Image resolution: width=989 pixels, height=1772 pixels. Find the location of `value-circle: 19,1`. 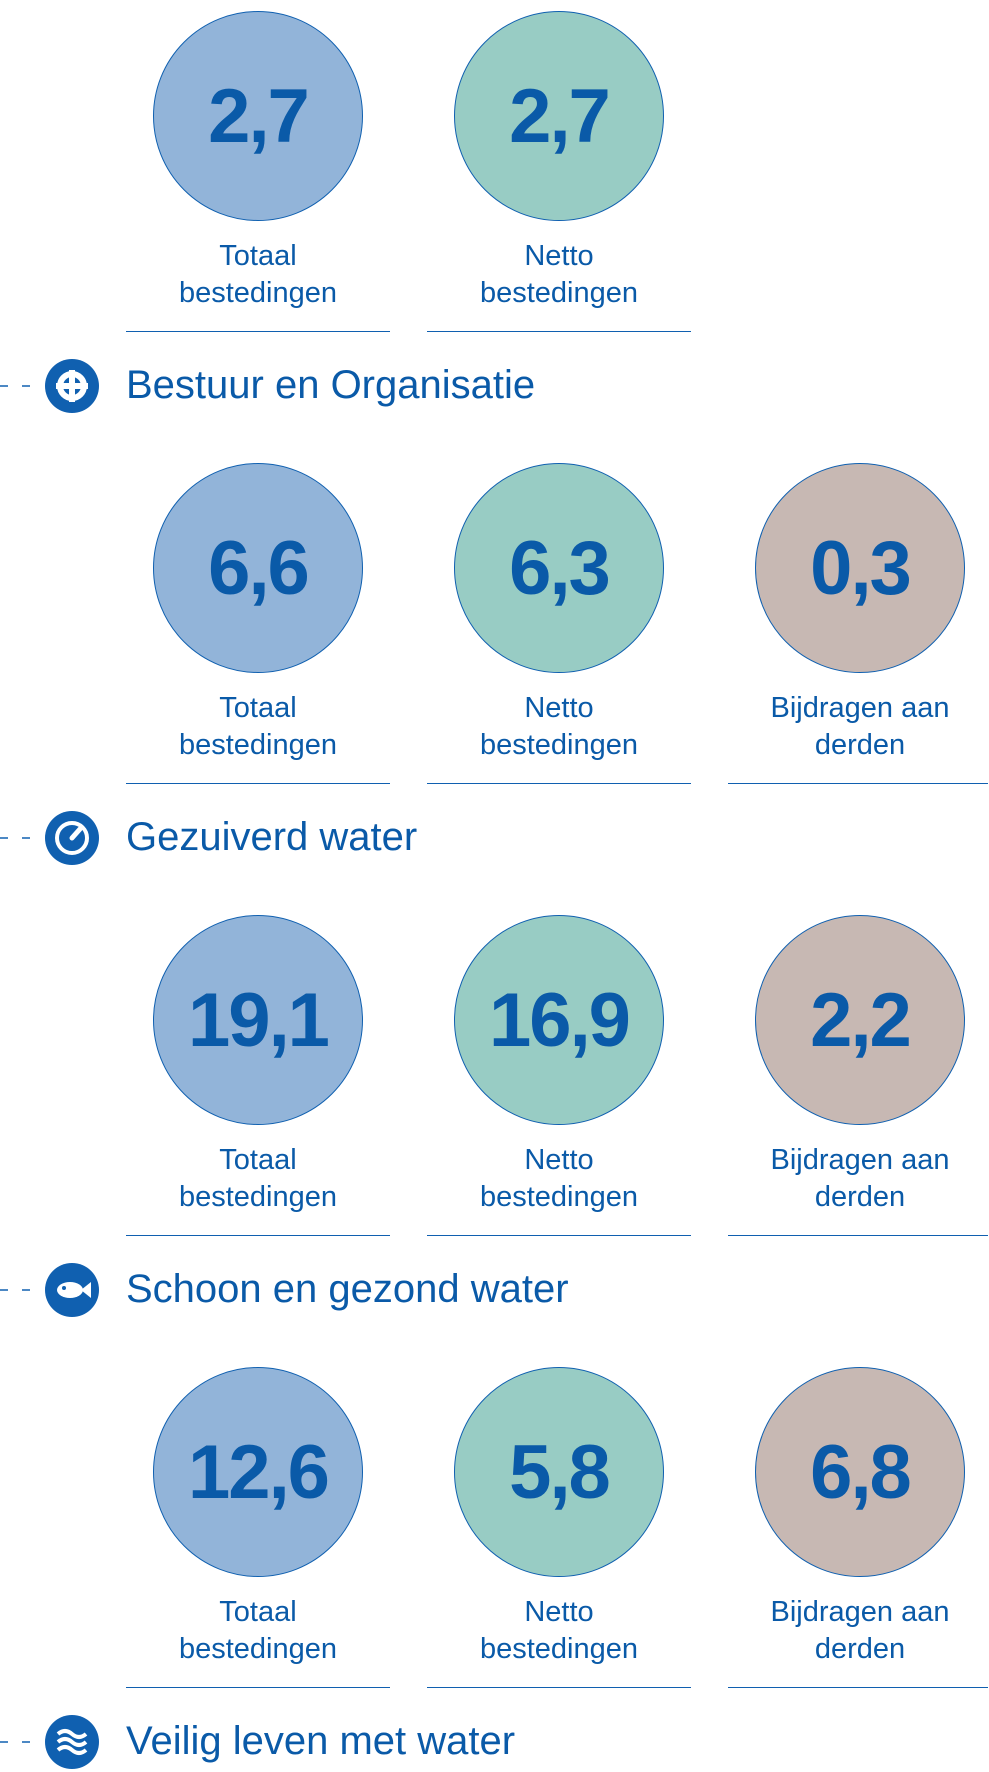

value-circle: 19,1 is located at coordinates (258, 1020).